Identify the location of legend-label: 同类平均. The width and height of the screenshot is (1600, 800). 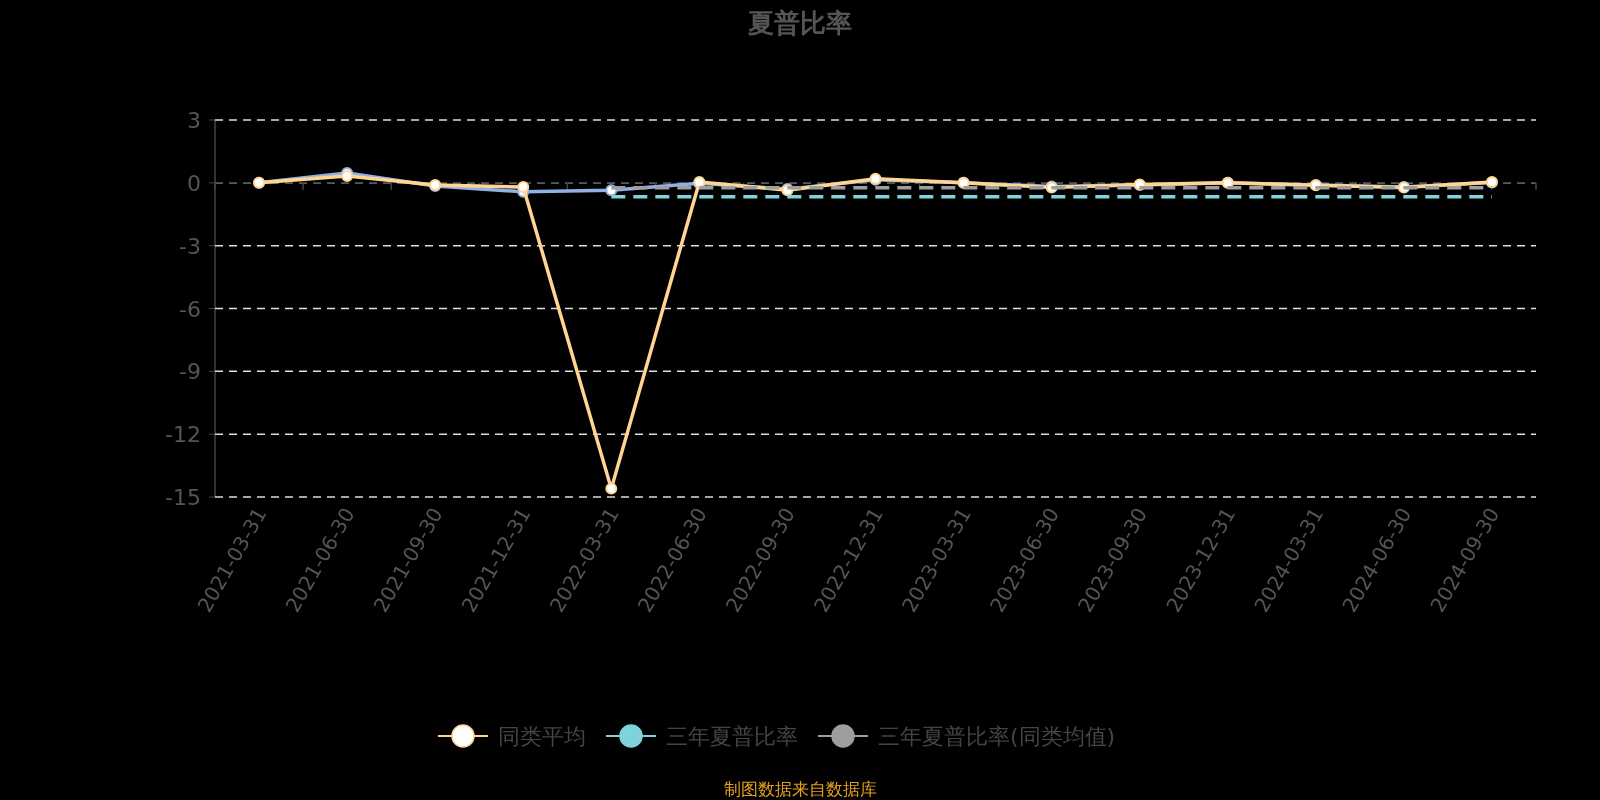
(542, 736).